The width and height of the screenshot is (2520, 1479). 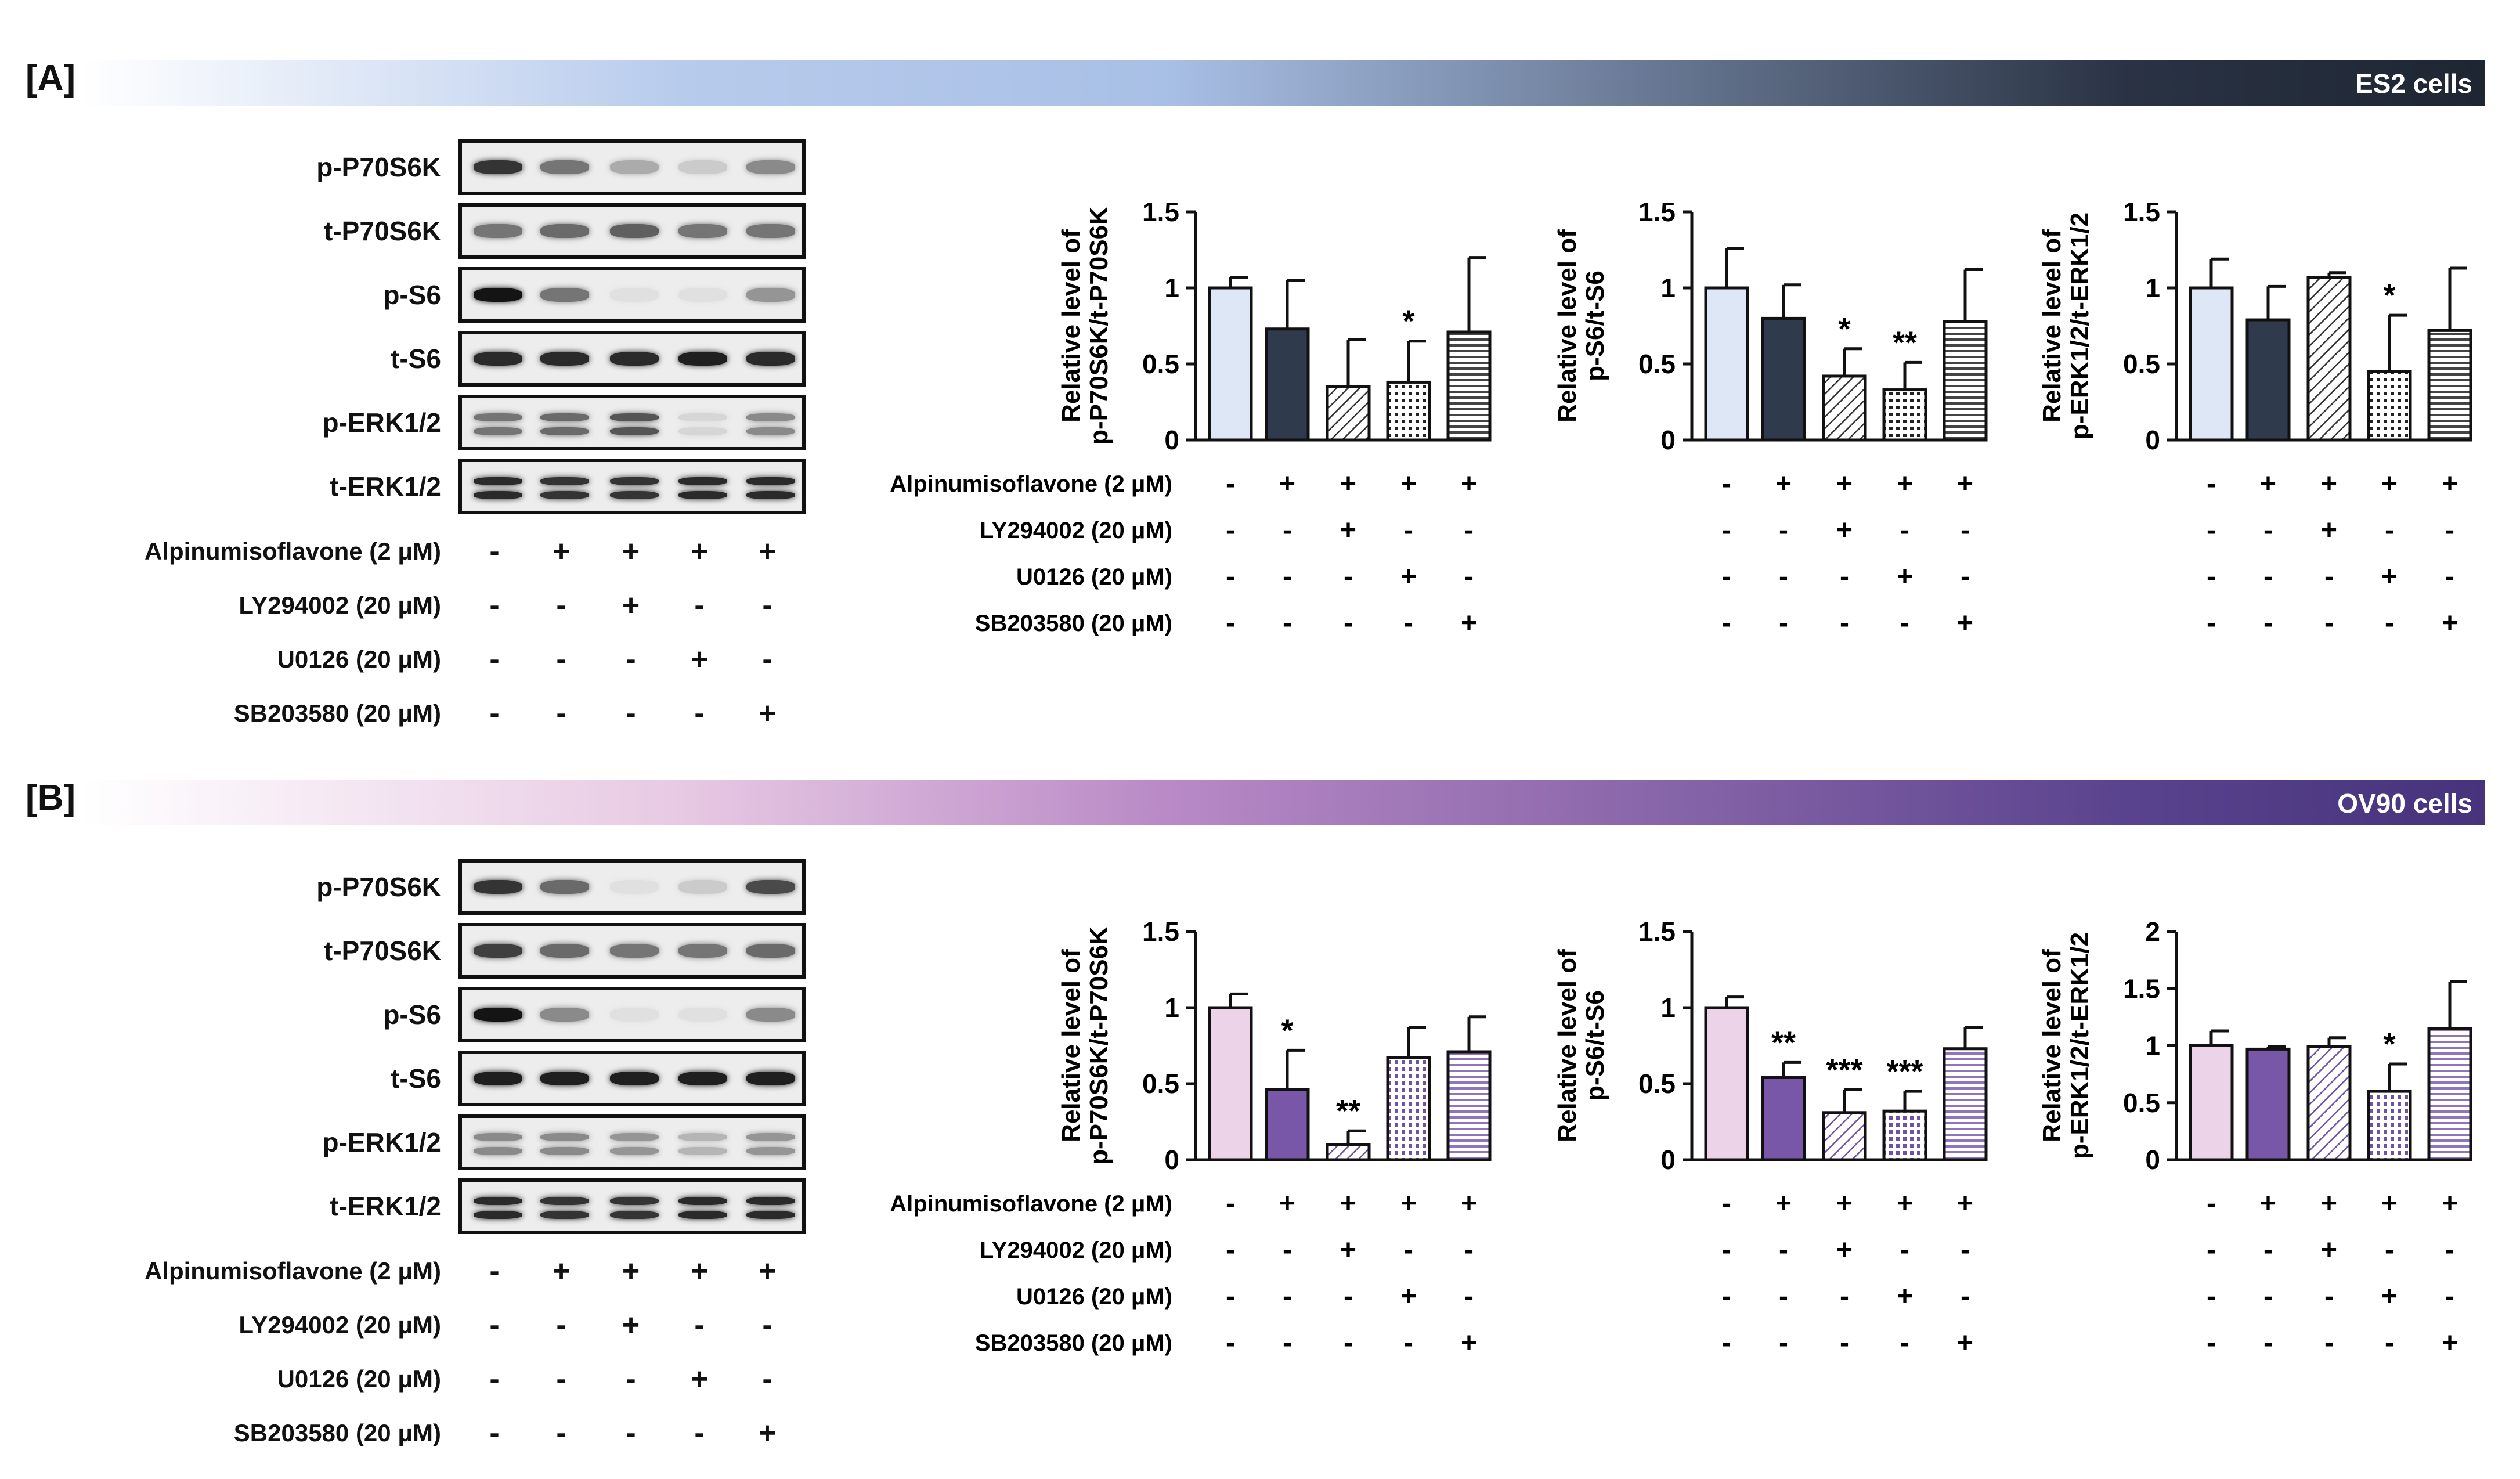 I want to click on panel-title-banner: ES2 cells, so click(x=1283, y=83).